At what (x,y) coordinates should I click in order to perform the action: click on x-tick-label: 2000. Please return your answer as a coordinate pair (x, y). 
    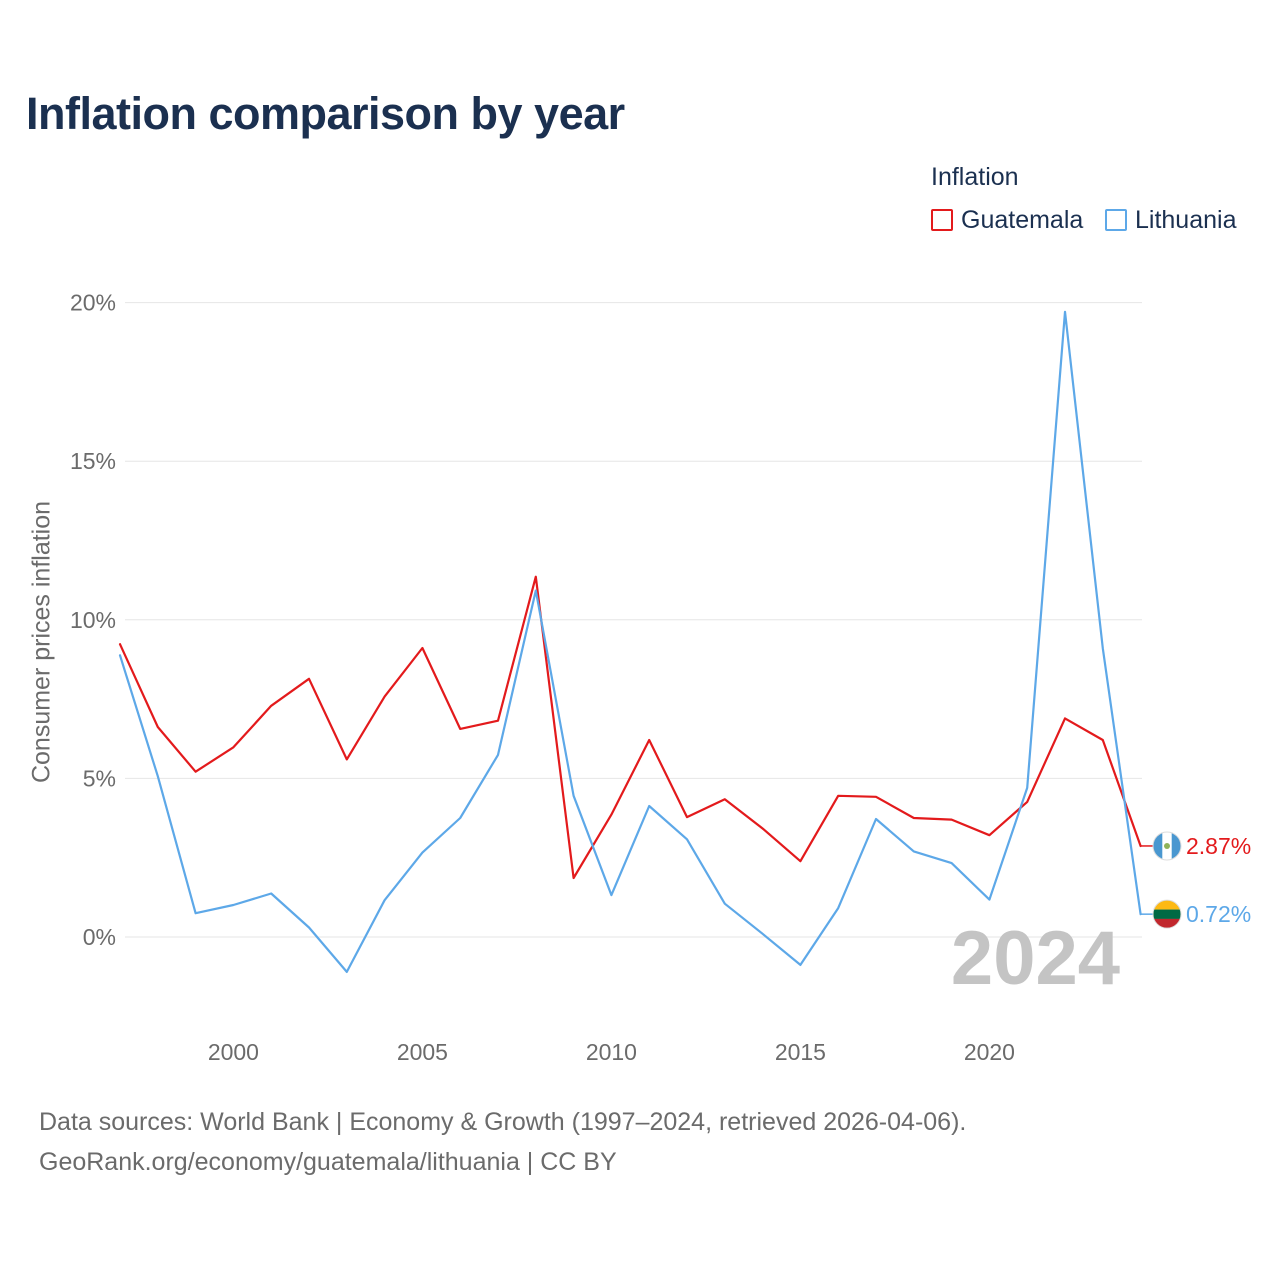
    Looking at the image, I should click on (233, 1052).